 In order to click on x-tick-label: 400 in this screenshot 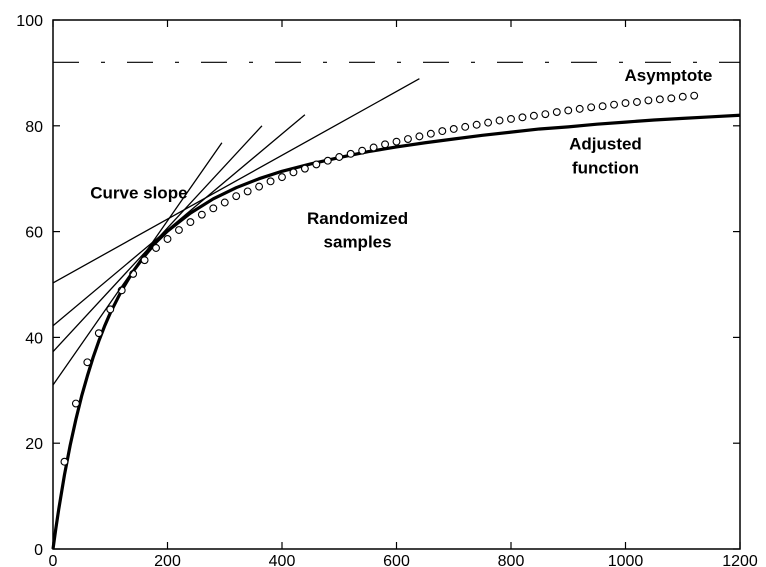, I will do `click(282, 560)`.